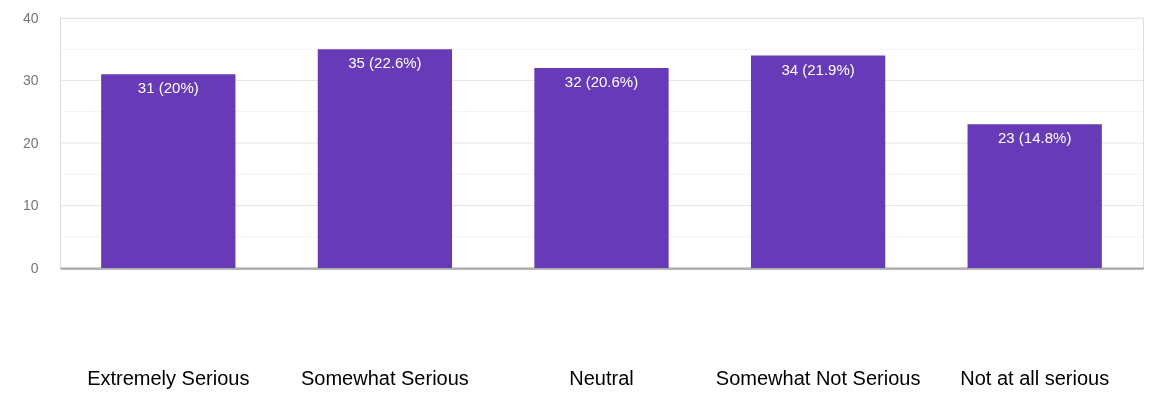 Image resolution: width=1157 pixels, height=408 pixels. What do you see at coordinates (385, 63) in the screenshot?
I see `data-label: 35 (22.6%)` at bounding box center [385, 63].